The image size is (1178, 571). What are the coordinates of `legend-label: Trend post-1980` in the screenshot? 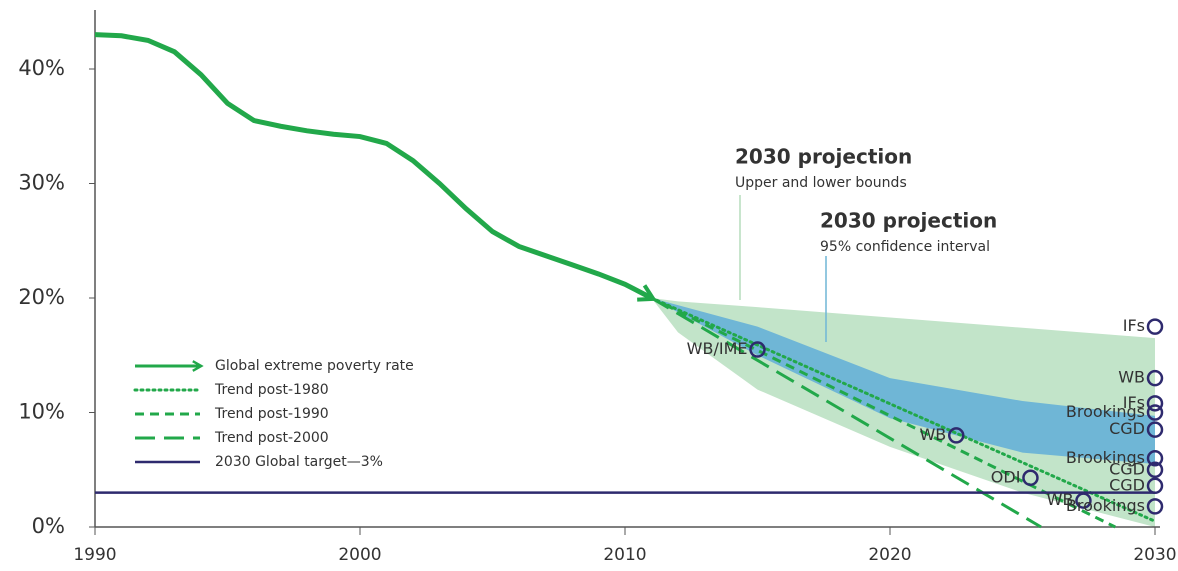 It's located at (271, 390).